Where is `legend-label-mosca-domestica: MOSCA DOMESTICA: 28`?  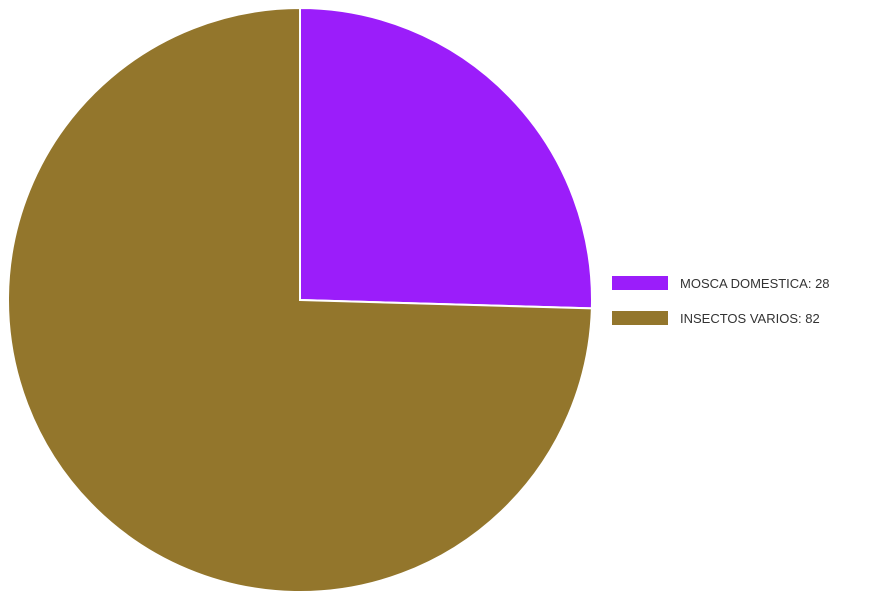
legend-label-mosca-domestica: MOSCA DOMESTICA: 28 is located at coordinates (755, 283).